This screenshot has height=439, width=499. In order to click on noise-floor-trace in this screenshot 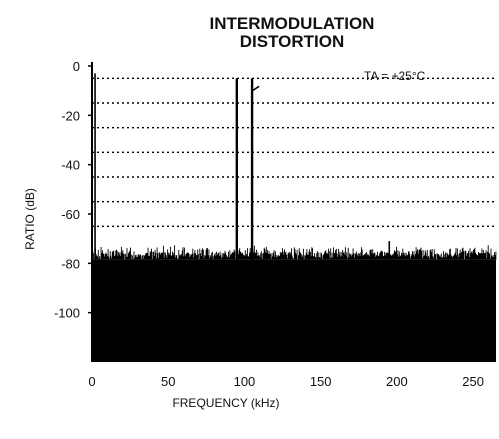, I will do `click(294, 252)`.